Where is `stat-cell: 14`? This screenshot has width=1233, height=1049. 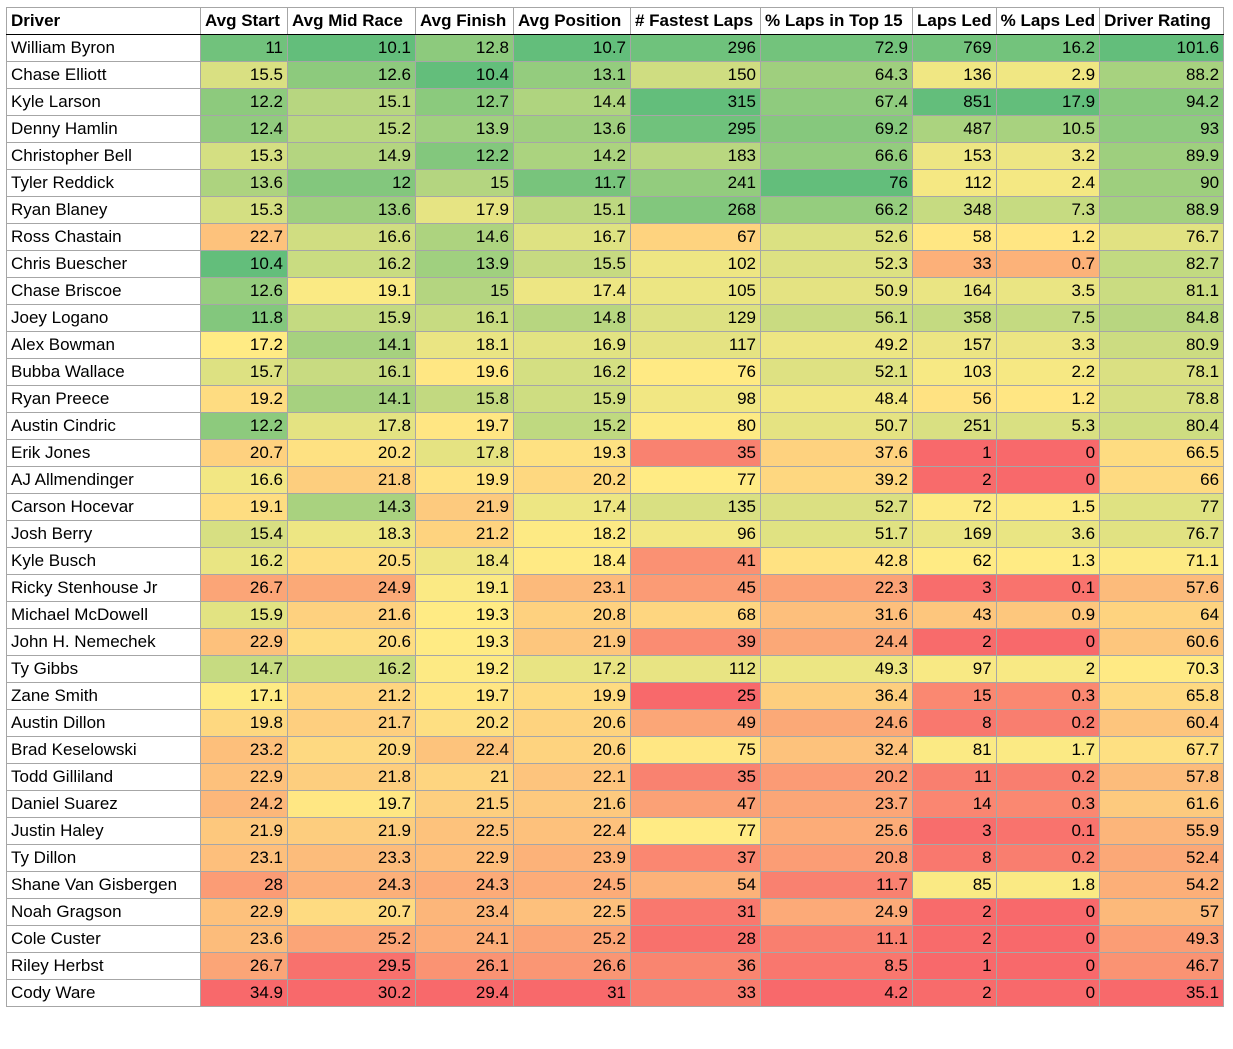
stat-cell: 14 is located at coordinates (954, 804).